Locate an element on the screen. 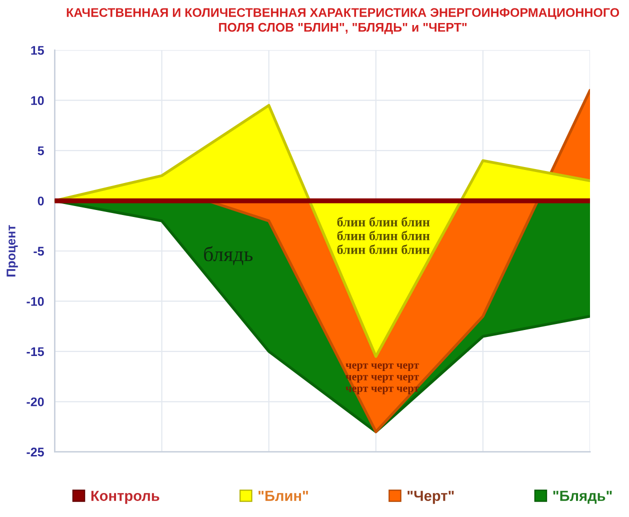 Image resolution: width=629 pixels, height=517 pixels. y-axis-title: Процент is located at coordinates (12, 250).